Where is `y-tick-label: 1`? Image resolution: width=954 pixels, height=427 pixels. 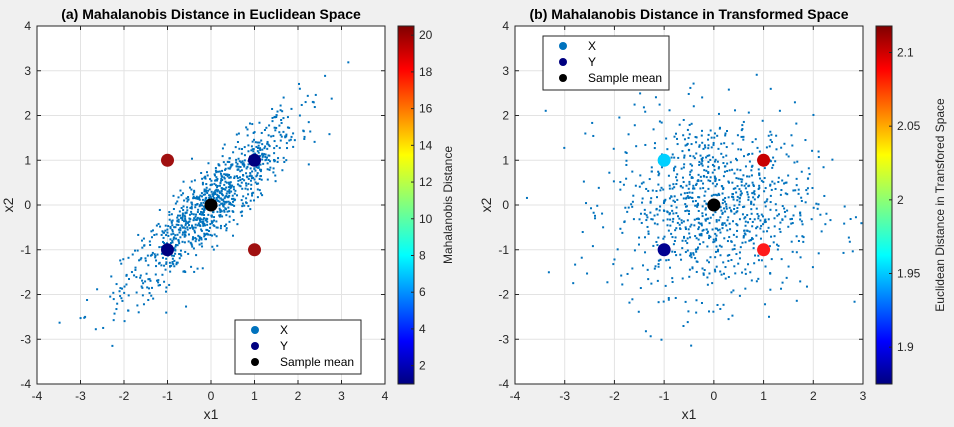 y-tick-label: 1 is located at coordinates (27, 160).